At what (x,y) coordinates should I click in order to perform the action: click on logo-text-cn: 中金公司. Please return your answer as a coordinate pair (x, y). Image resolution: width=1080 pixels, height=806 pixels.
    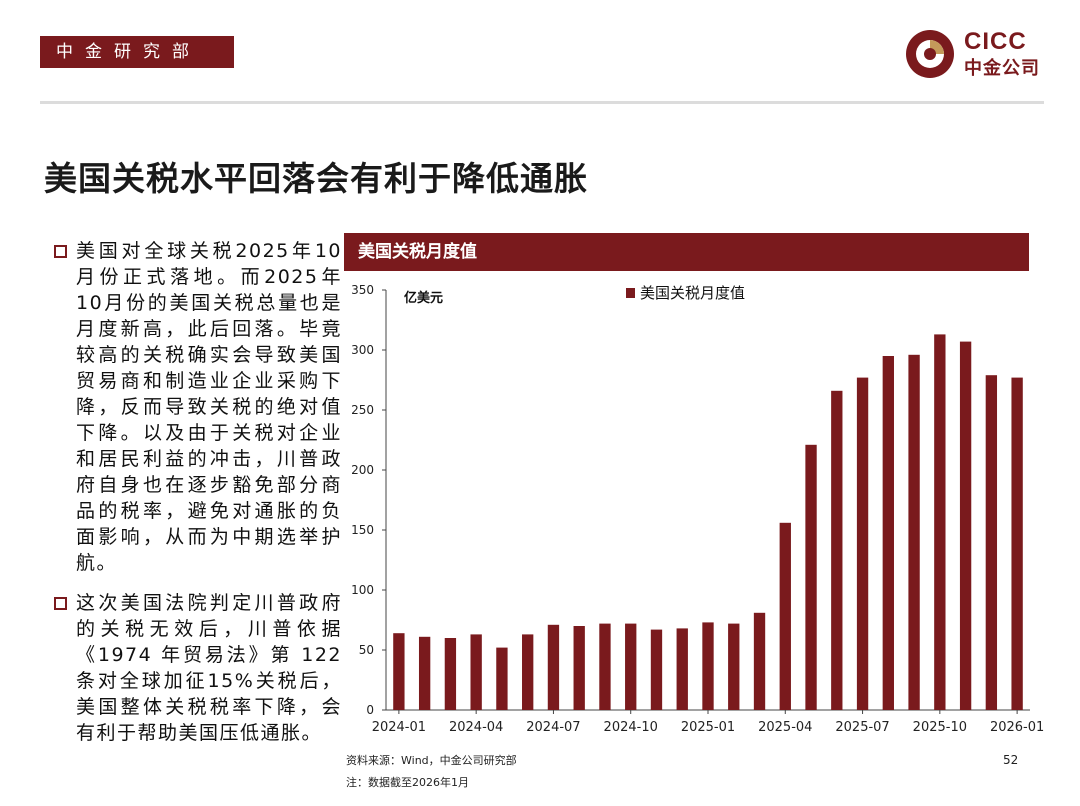
    Looking at the image, I should click on (1002, 68).